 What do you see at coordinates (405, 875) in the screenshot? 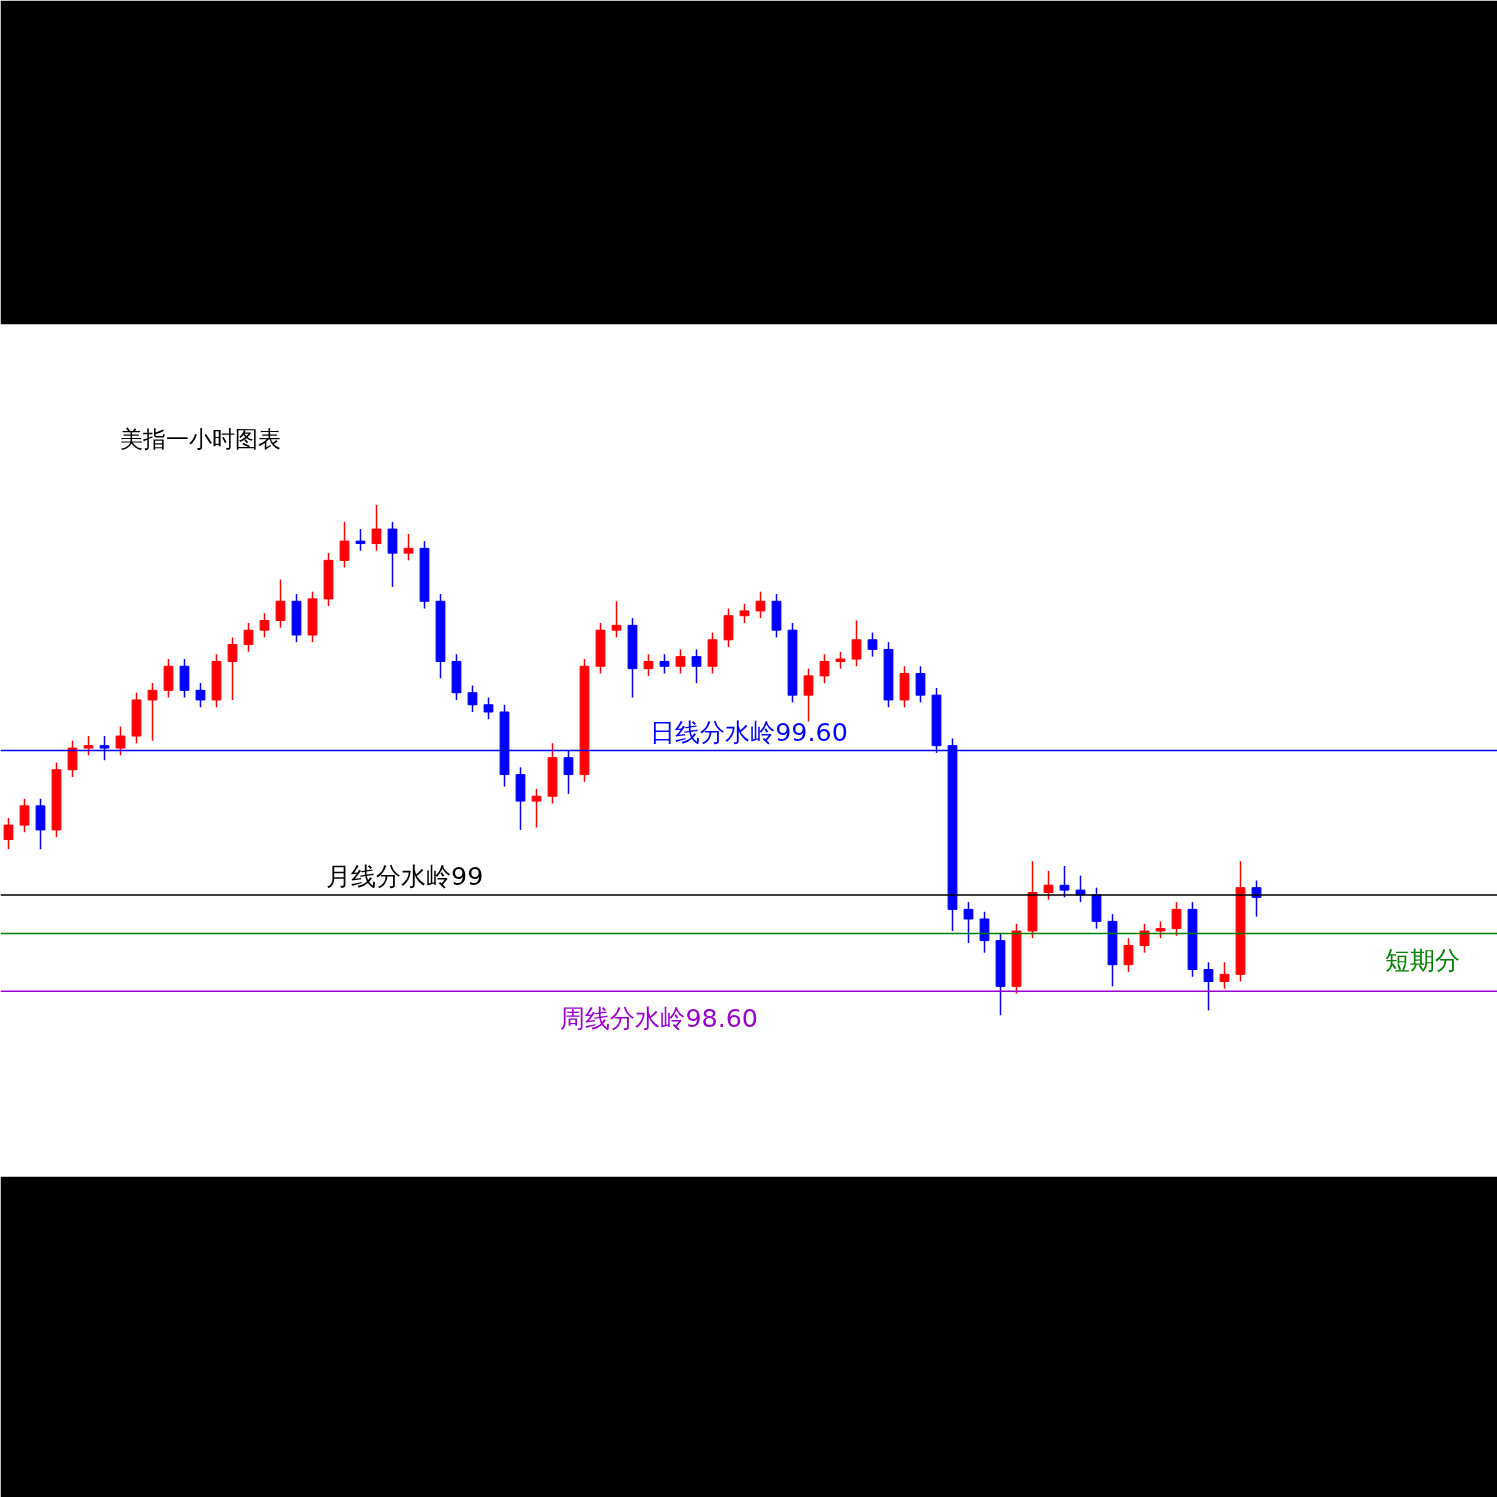
I see `ref-line-label: 月线分水岭99` at bounding box center [405, 875].